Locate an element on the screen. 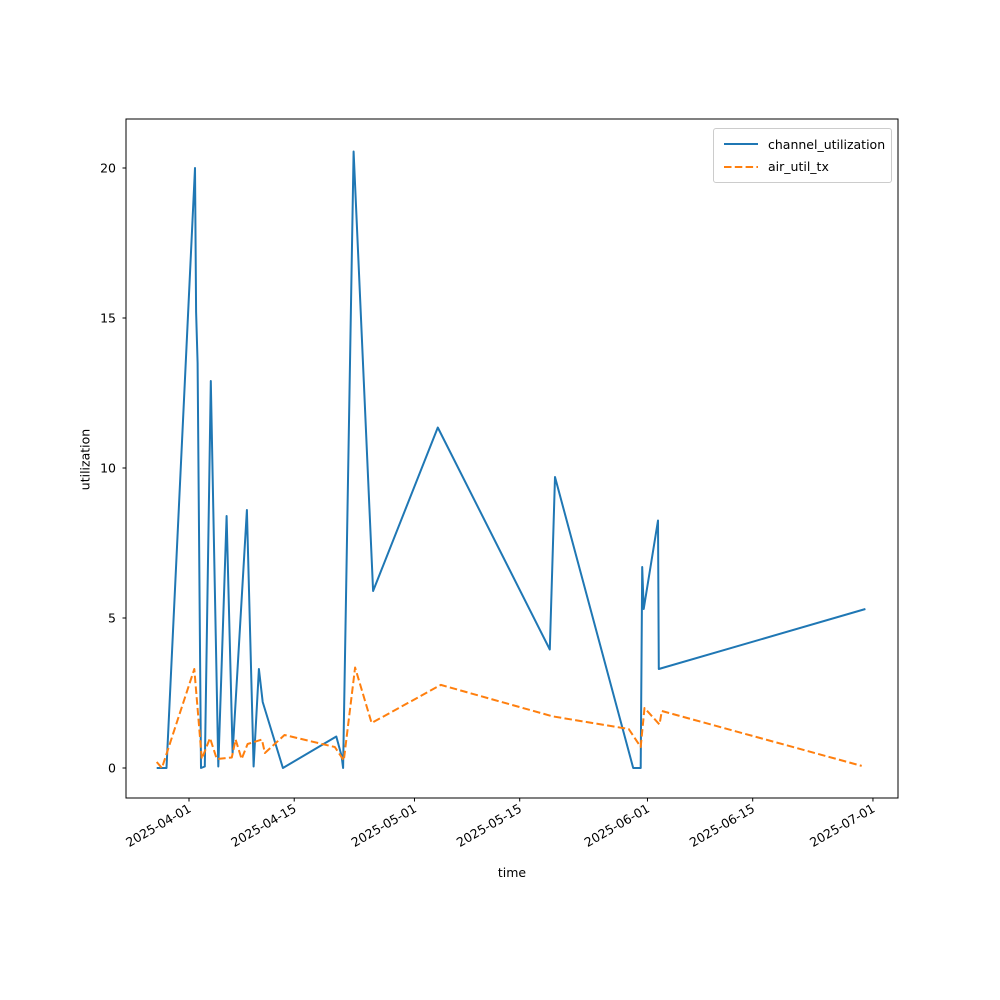 Image resolution: width=1000 pixels, height=1000 pixels. legend-label-air-util-tx: air_util_tx is located at coordinates (798, 167).